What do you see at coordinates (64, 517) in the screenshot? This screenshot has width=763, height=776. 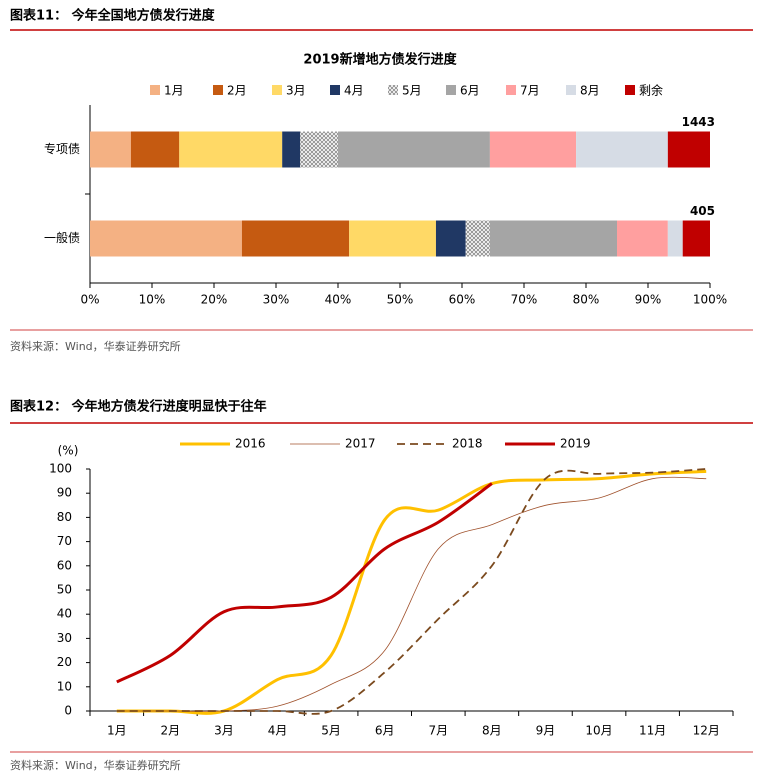 I see `y-tick-label: 80` at bounding box center [64, 517].